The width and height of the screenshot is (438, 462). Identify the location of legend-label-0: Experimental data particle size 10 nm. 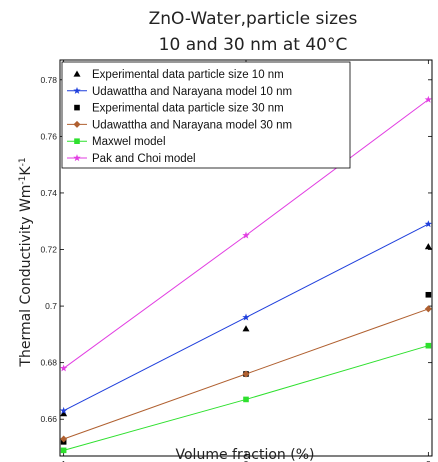
(188, 75).